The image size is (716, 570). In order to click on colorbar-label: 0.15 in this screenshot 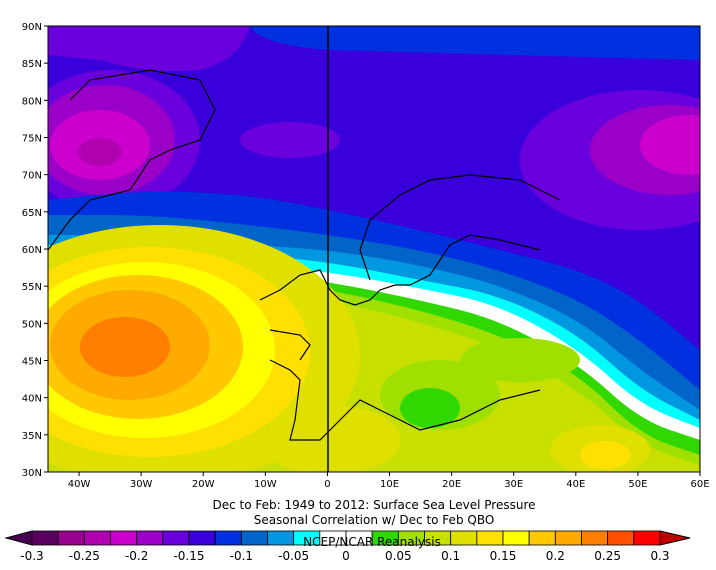, I will do `click(503, 556)`.